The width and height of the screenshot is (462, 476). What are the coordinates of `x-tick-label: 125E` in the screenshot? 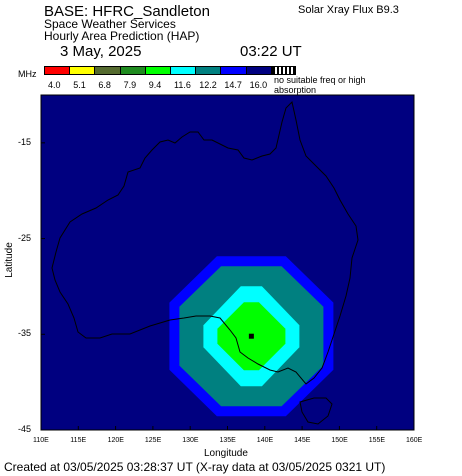 It's located at (153, 440).